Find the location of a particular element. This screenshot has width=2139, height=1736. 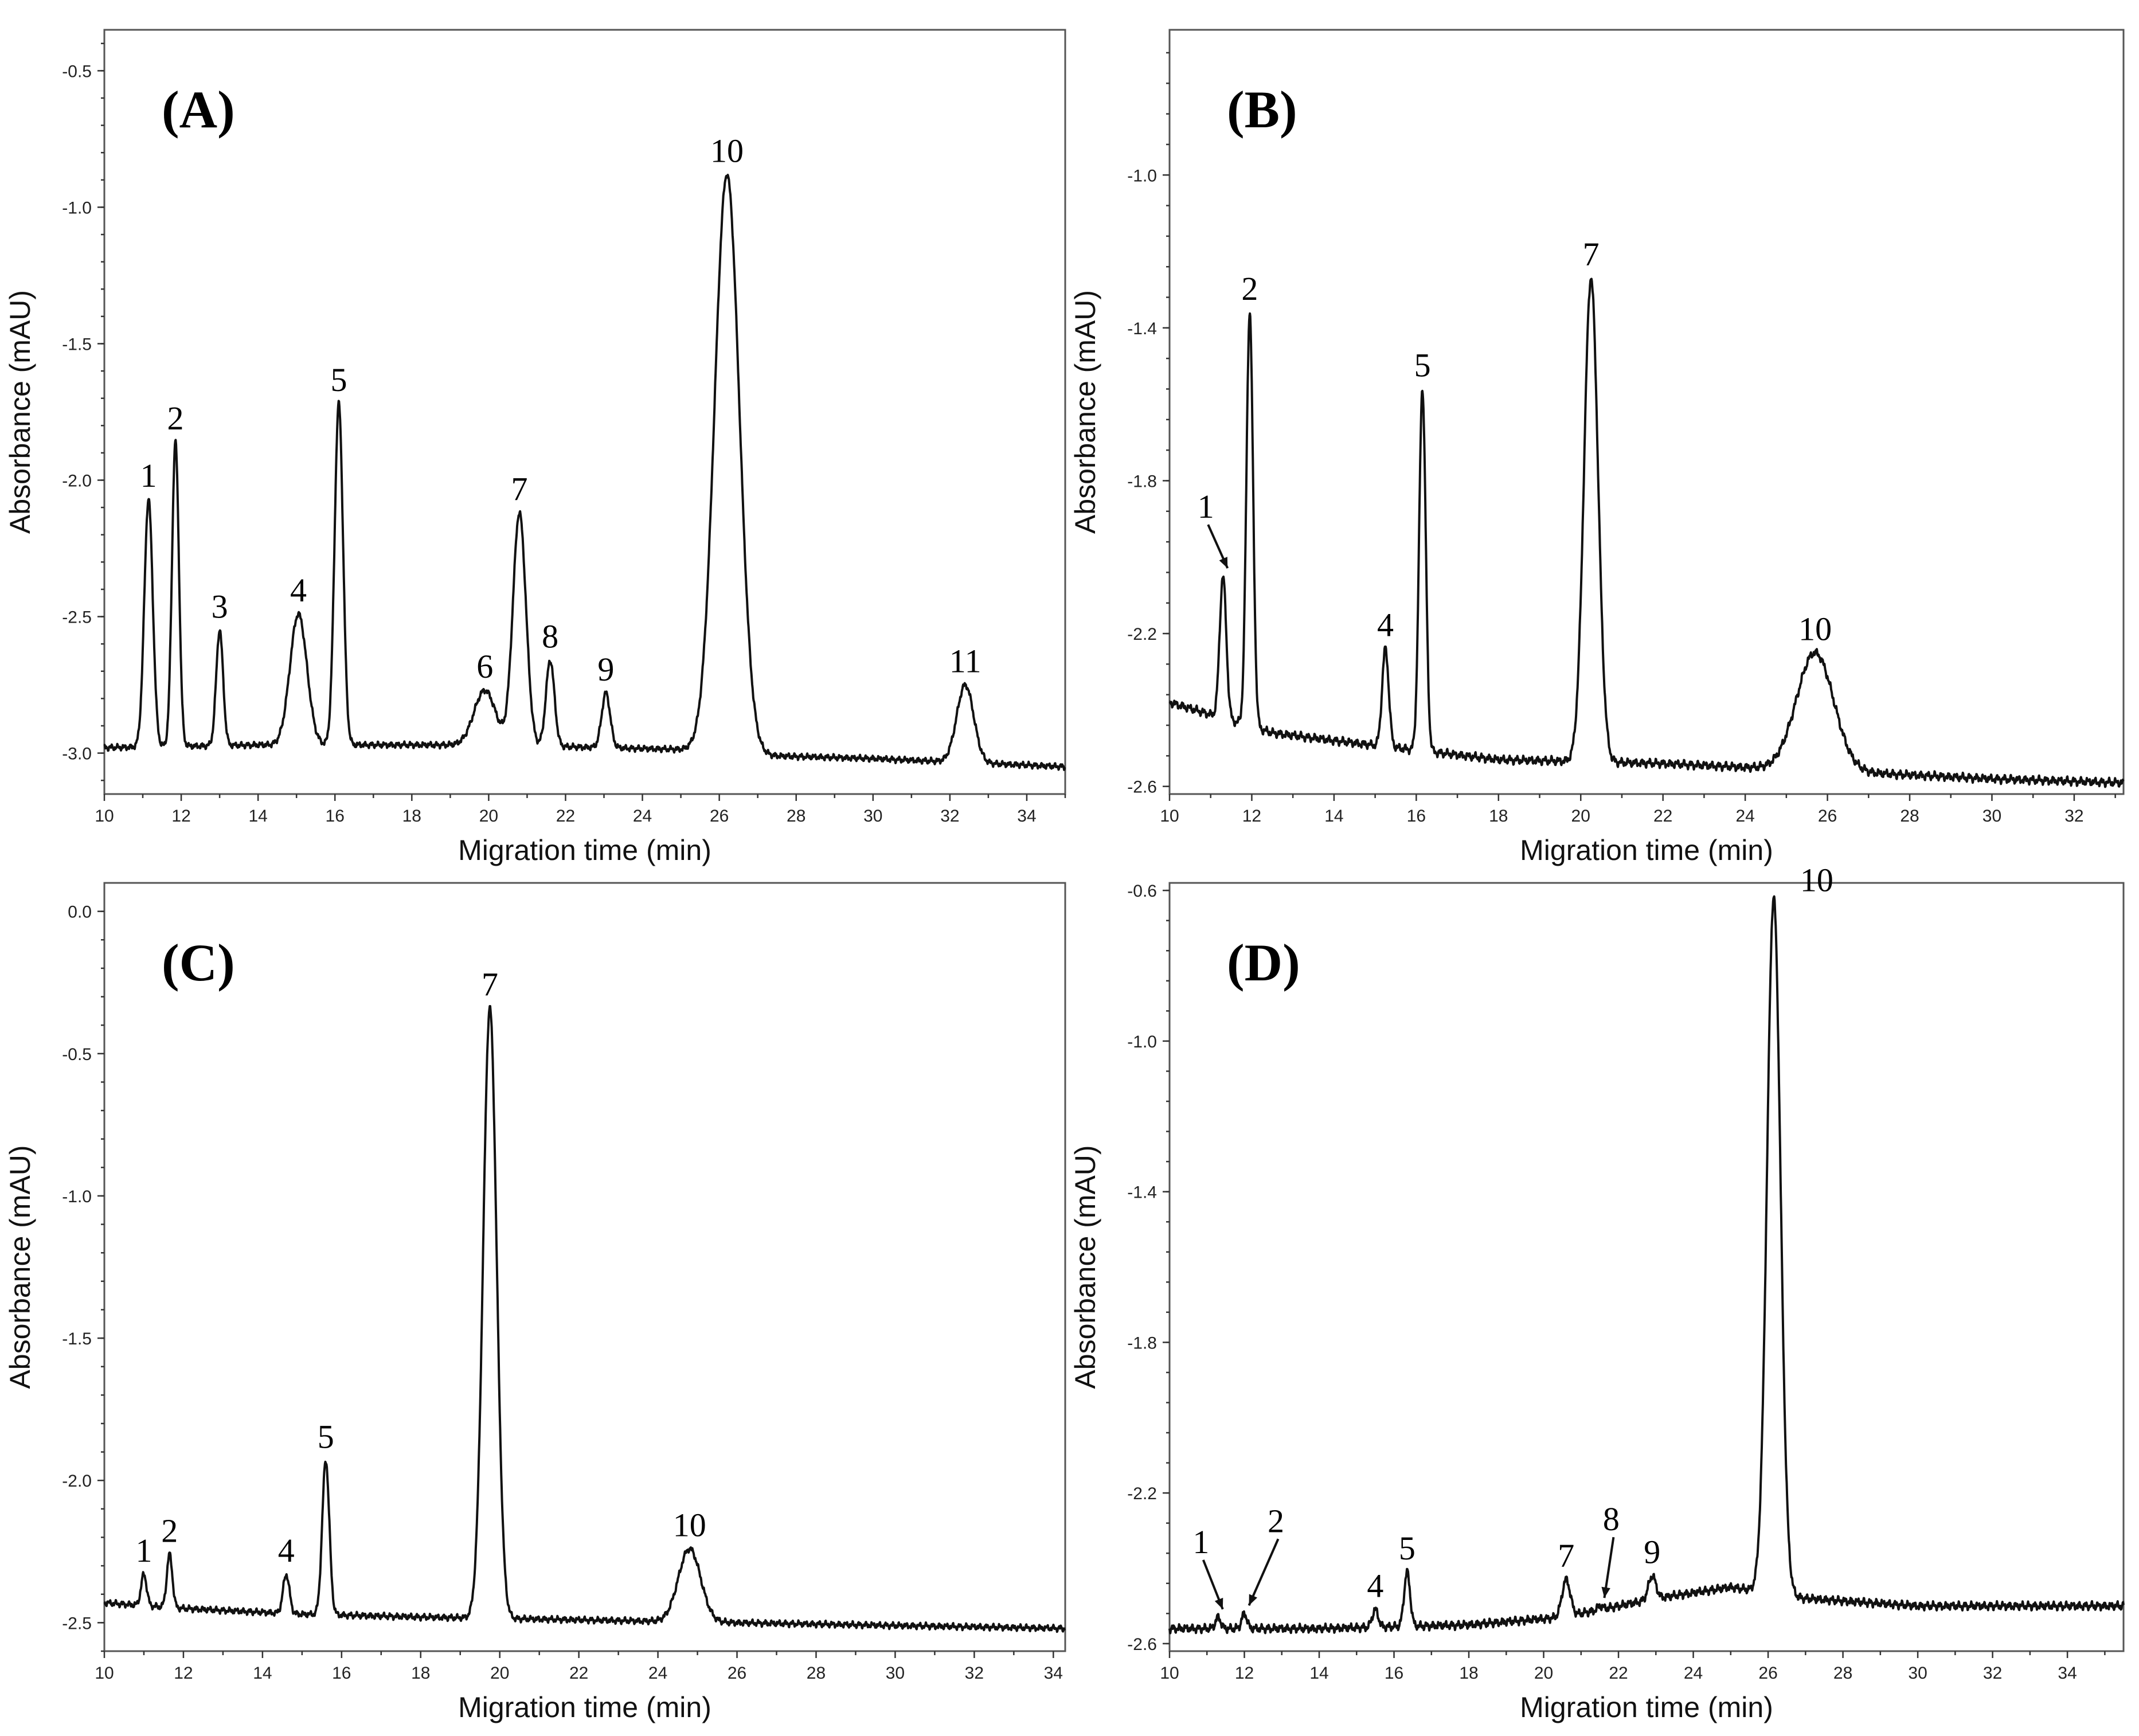

peak-label-11: 11 is located at coordinates (965, 661).